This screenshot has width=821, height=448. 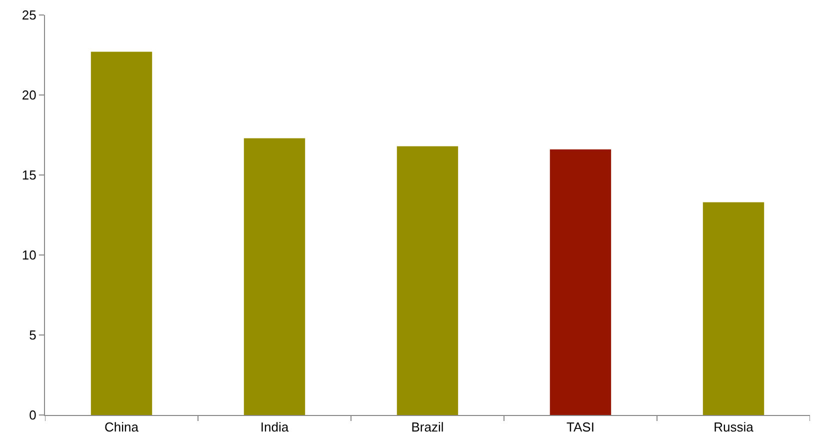 What do you see at coordinates (734, 427) in the screenshot?
I see `x-tick-label: Russia` at bounding box center [734, 427].